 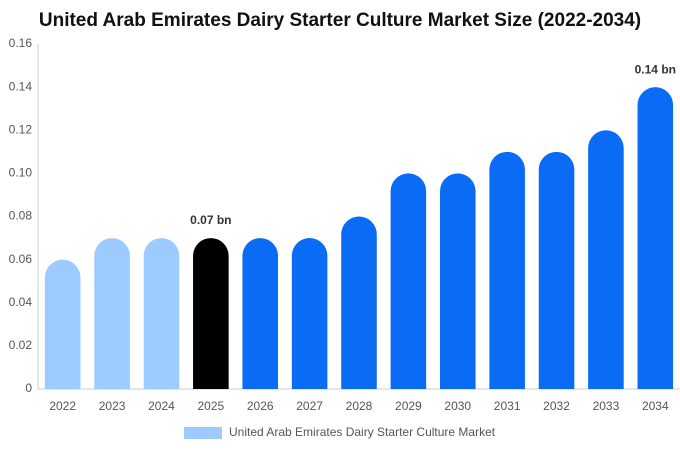 What do you see at coordinates (21, 43) in the screenshot?
I see `y-tick-label: 0.16` at bounding box center [21, 43].